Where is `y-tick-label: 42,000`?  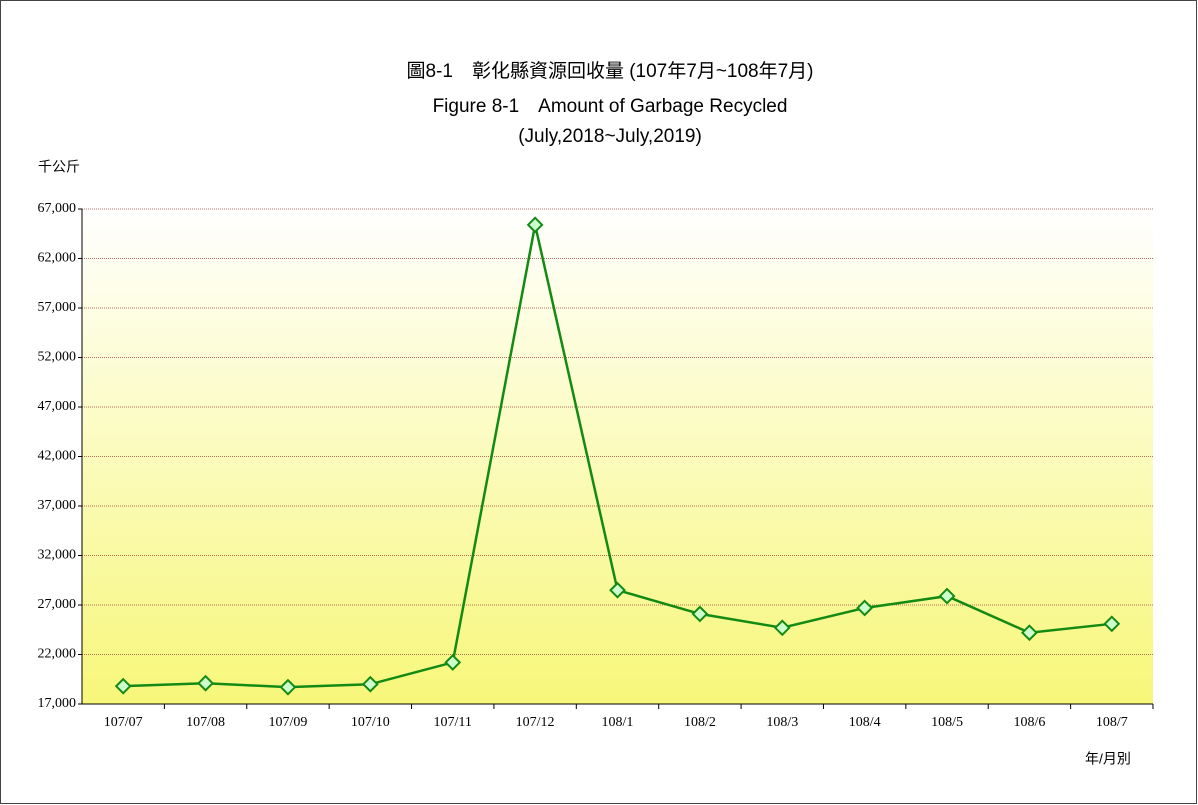
y-tick-label: 42,000 is located at coordinates (57, 456).